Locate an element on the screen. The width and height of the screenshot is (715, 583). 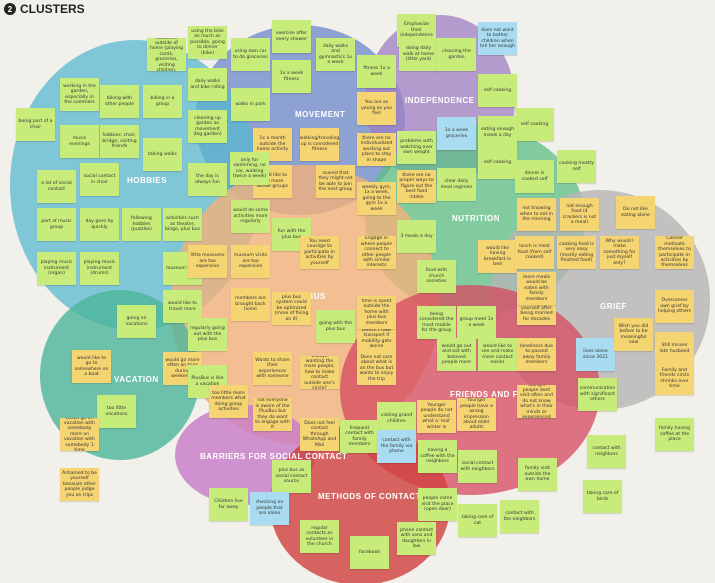
sticky-note: problems with watching over own weight is located at coordinates (416, 147).